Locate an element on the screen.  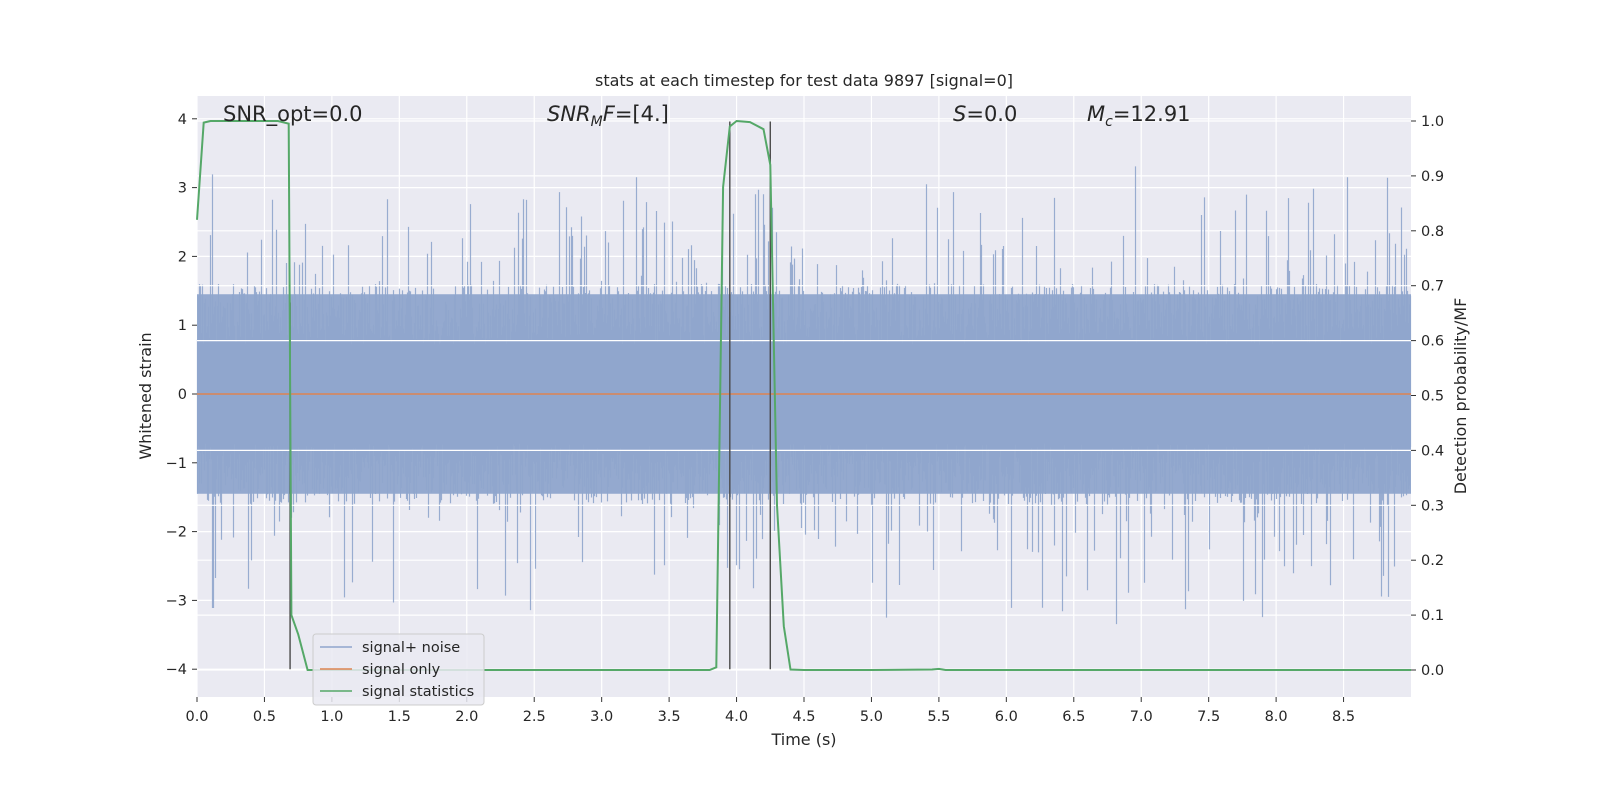
x-tick-label: 5.0 is located at coordinates (871, 717).